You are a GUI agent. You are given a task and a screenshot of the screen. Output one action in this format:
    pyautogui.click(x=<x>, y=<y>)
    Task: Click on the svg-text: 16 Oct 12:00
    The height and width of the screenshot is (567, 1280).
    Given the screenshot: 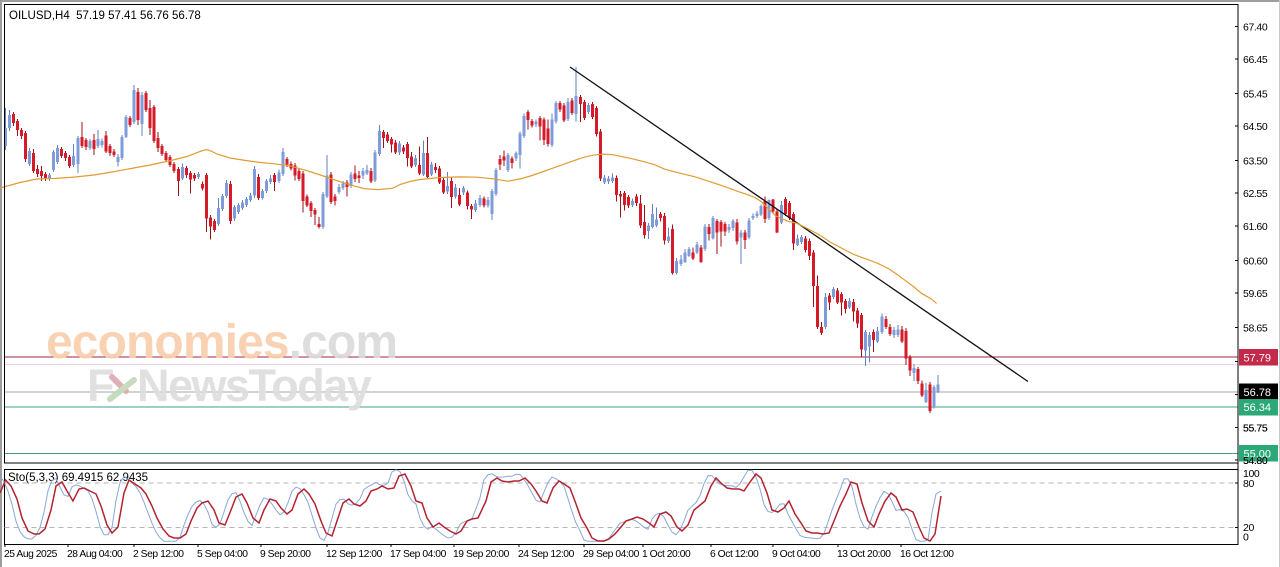 What is the action you would take?
    pyautogui.click(x=927, y=554)
    